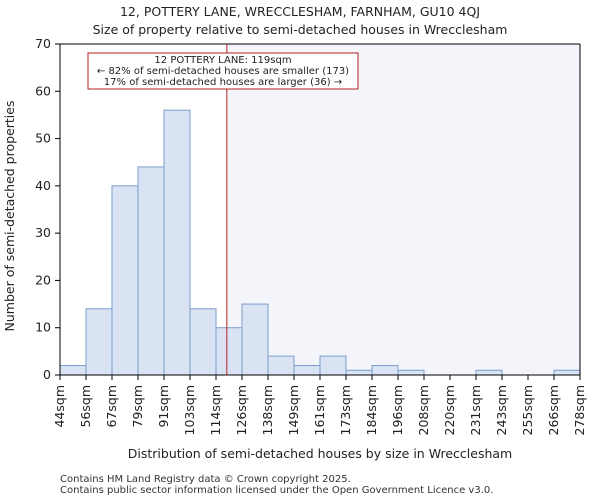 Image resolution: width=600 pixels, height=500 pixels. What do you see at coordinates (371, 410) in the screenshot?
I see `x-tick-label: 184sqm` at bounding box center [371, 410].